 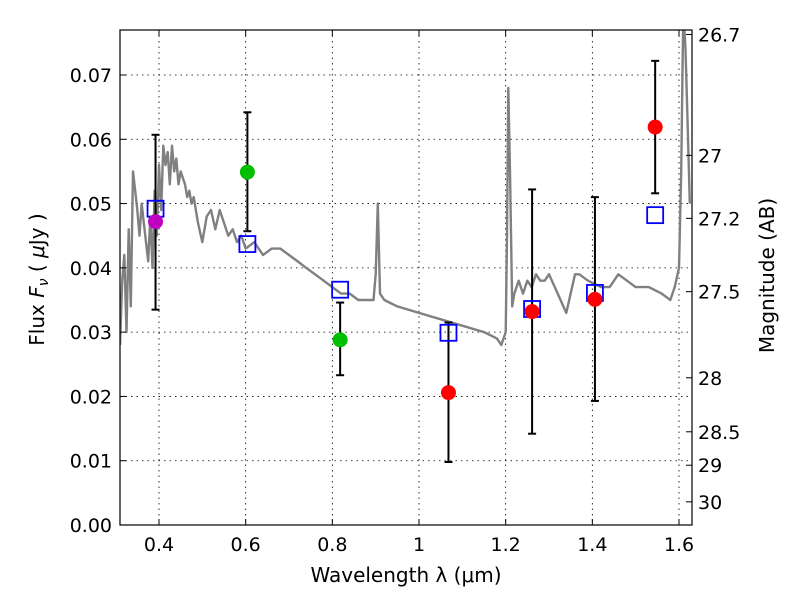 What do you see at coordinates (246, 545) in the screenshot?
I see `x-tick-label: 0.6` at bounding box center [246, 545].